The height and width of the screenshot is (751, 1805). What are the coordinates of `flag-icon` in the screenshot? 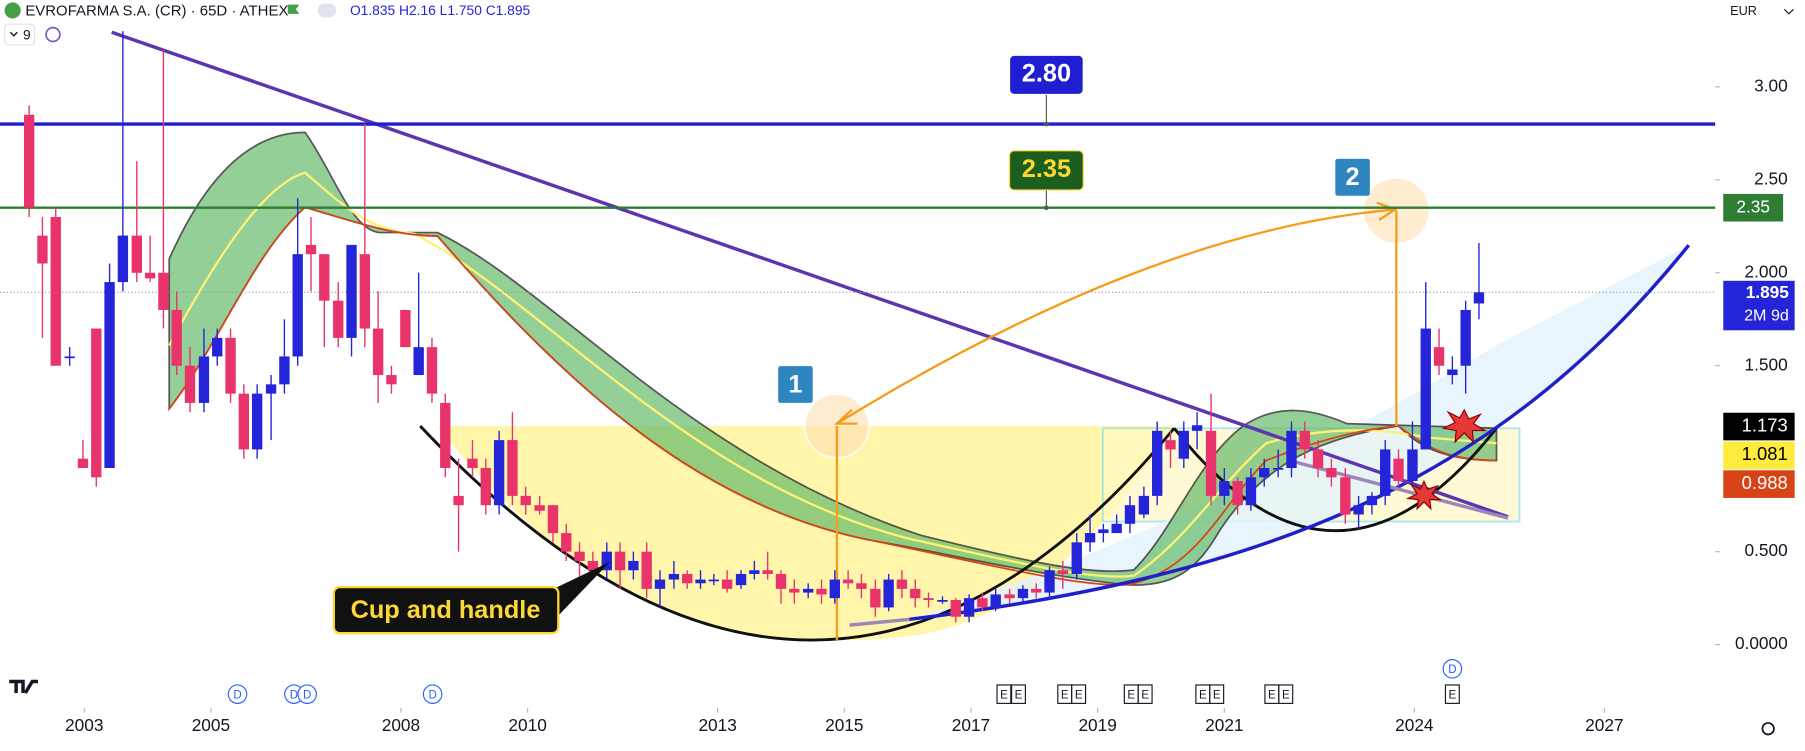 It's located at (293, 9).